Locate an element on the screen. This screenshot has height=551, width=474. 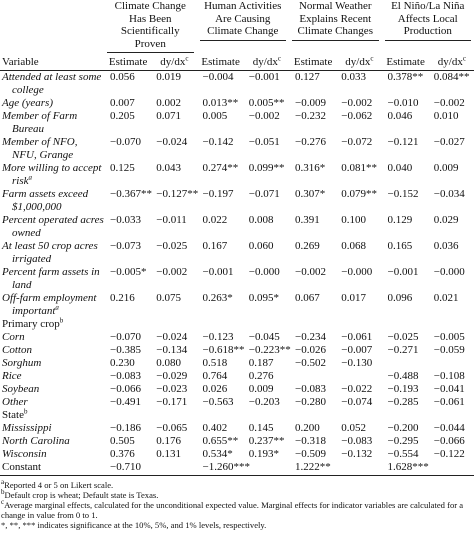
column-header: Estimate is located at coordinates (404, 63).